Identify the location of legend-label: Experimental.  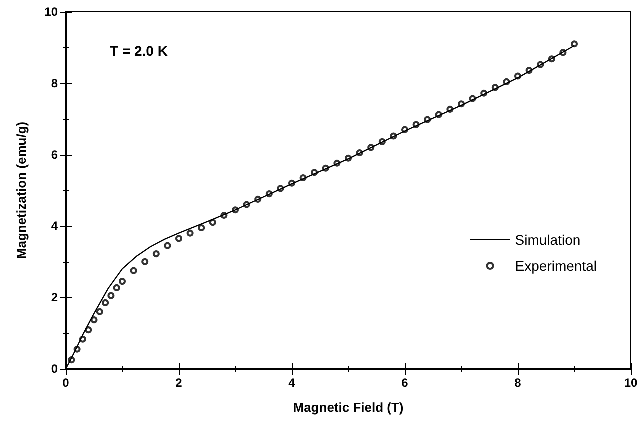
(556, 266).